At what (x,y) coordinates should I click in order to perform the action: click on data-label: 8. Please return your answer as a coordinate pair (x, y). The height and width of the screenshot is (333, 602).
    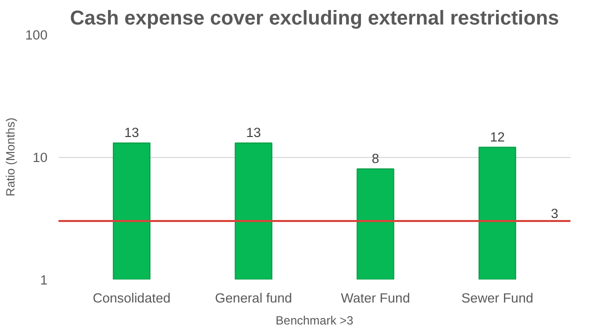
    Looking at the image, I should click on (376, 158).